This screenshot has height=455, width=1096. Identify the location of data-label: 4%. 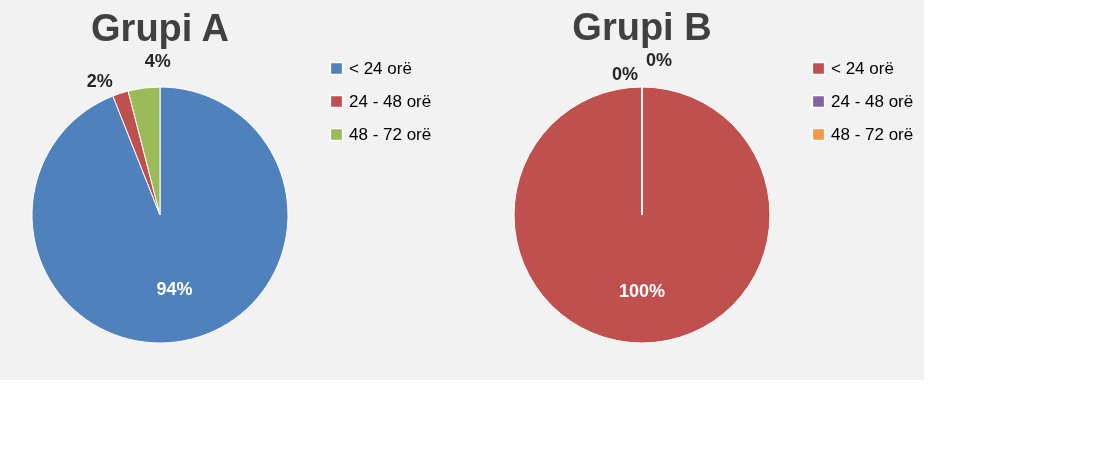
(157, 61).